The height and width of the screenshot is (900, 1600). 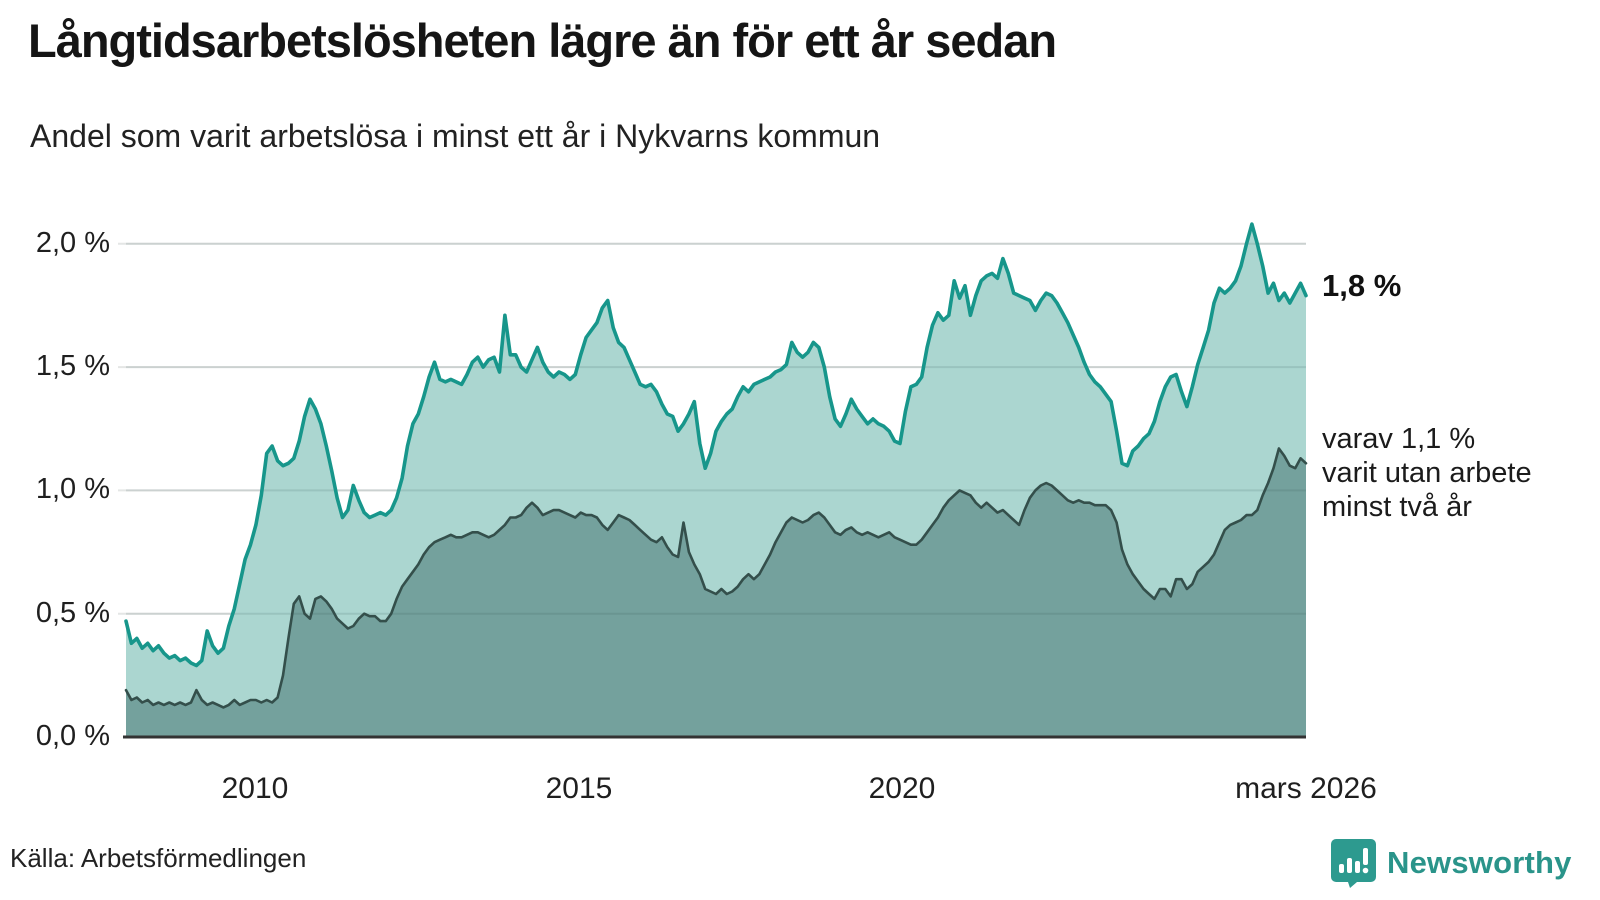 What do you see at coordinates (579, 788) in the screenshot?
I see `x-axis-tick-2015: 2015` at bounding box center [579, 788].